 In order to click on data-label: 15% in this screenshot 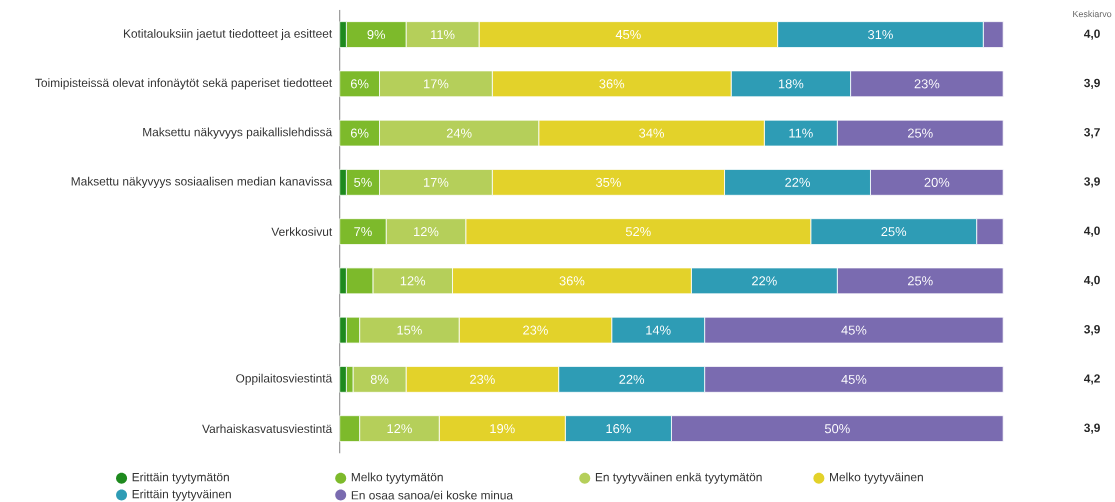, I will do `click(409, 330)`.